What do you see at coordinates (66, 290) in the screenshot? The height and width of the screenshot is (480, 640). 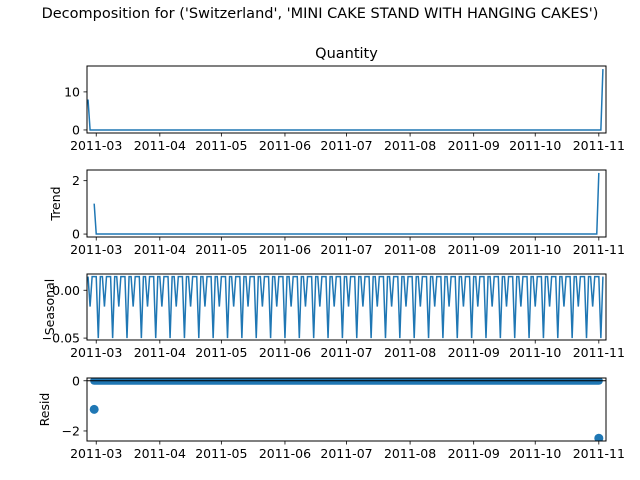 I see `y-tick-label: 0.00` at bounding box center [66, 290].